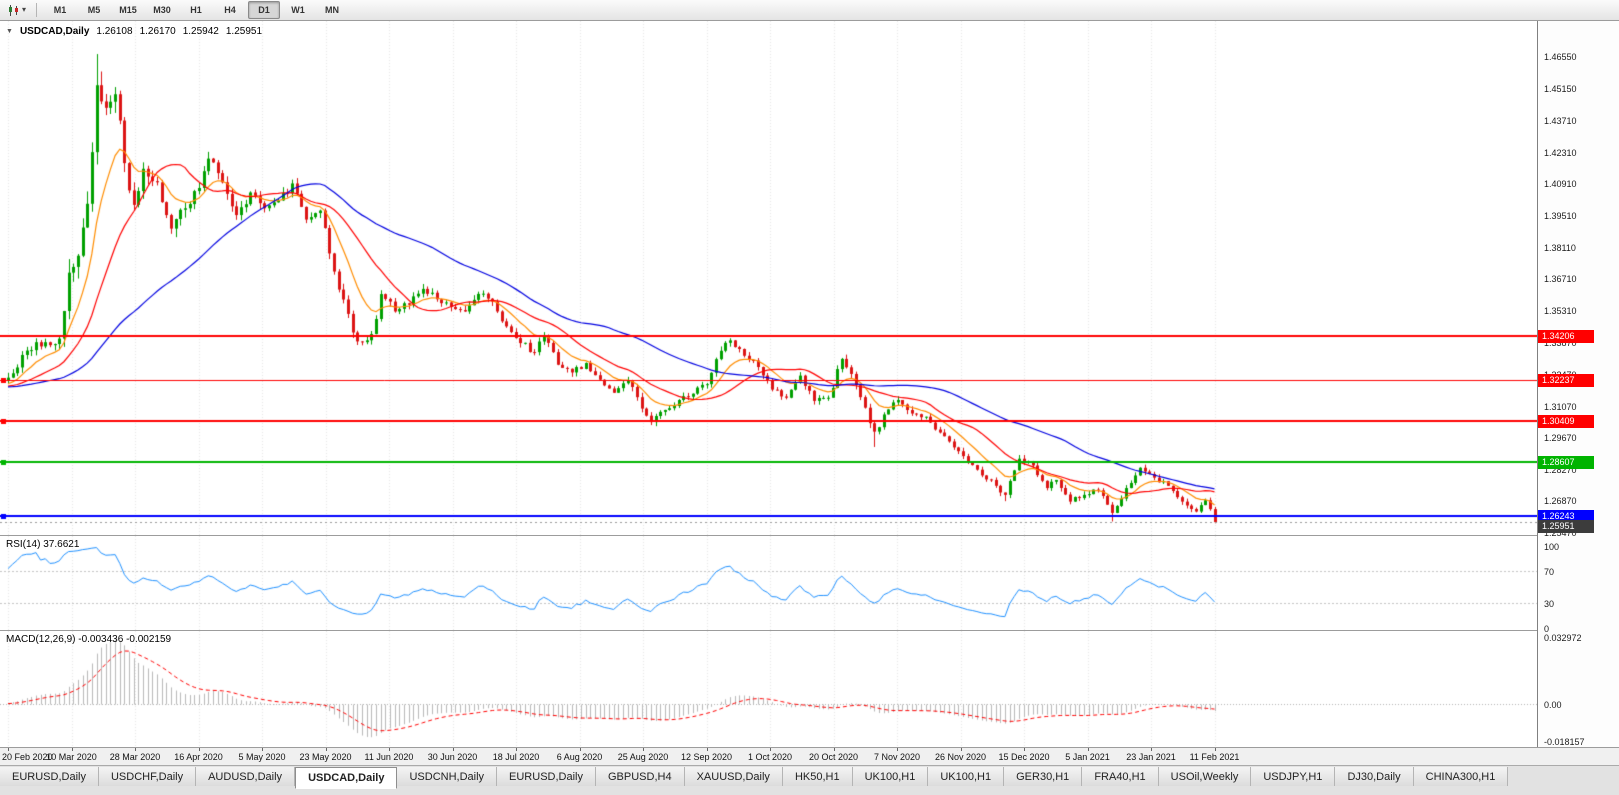 The image size is (1619, 795). What do you see at coordinates (1549, 571) in the screenshot?
I see `rsi-tick-label: 70` at bounding box center [1549, 571].